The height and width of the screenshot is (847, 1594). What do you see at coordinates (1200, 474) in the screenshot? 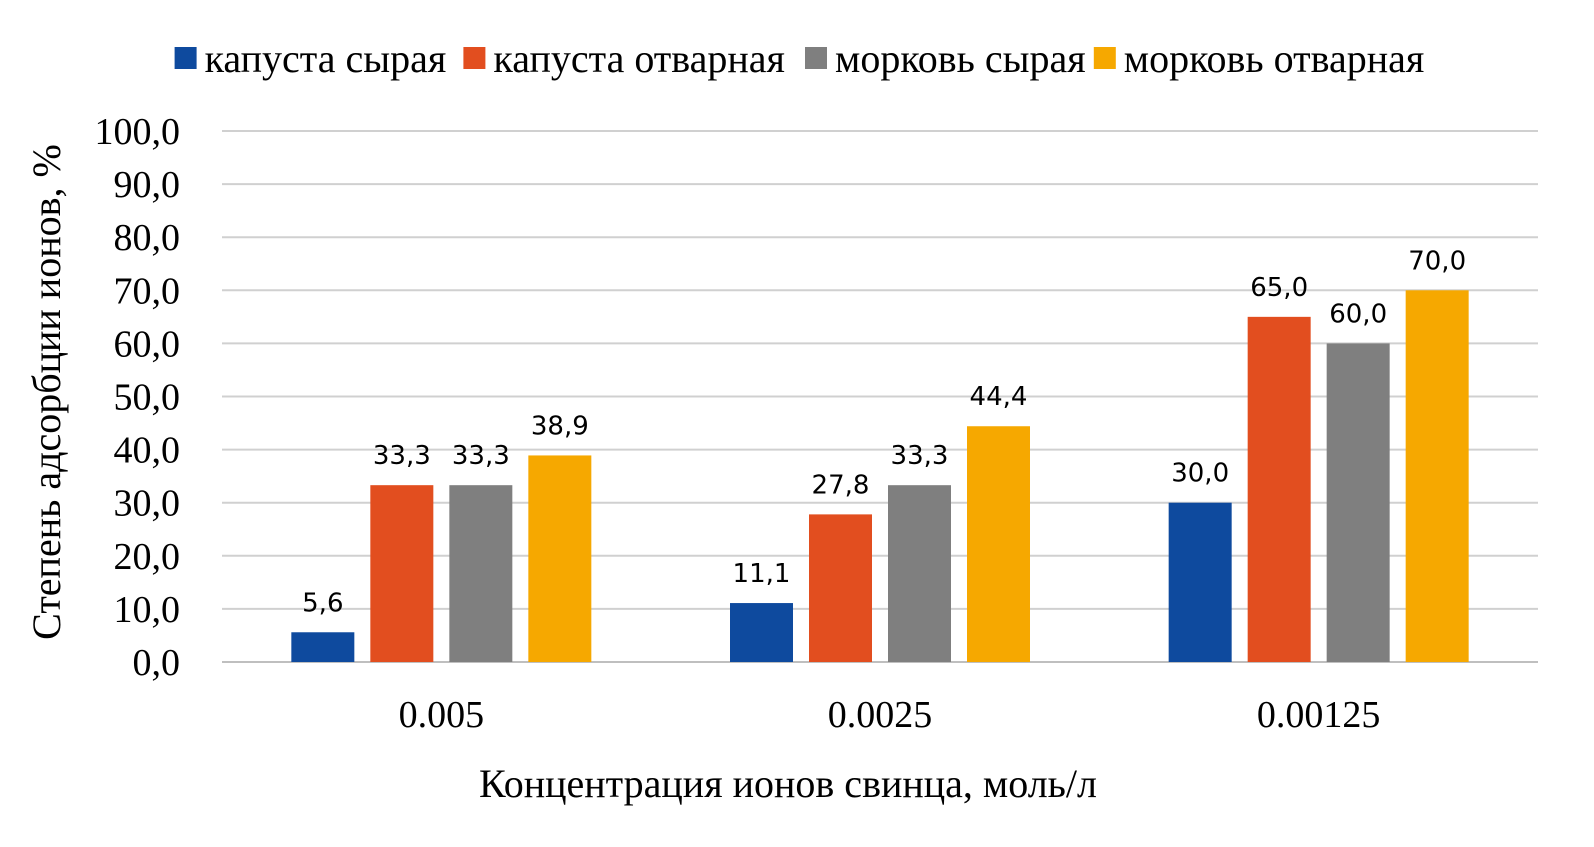
I see `data-label: 30,0` at bounding box center [1200, 474].